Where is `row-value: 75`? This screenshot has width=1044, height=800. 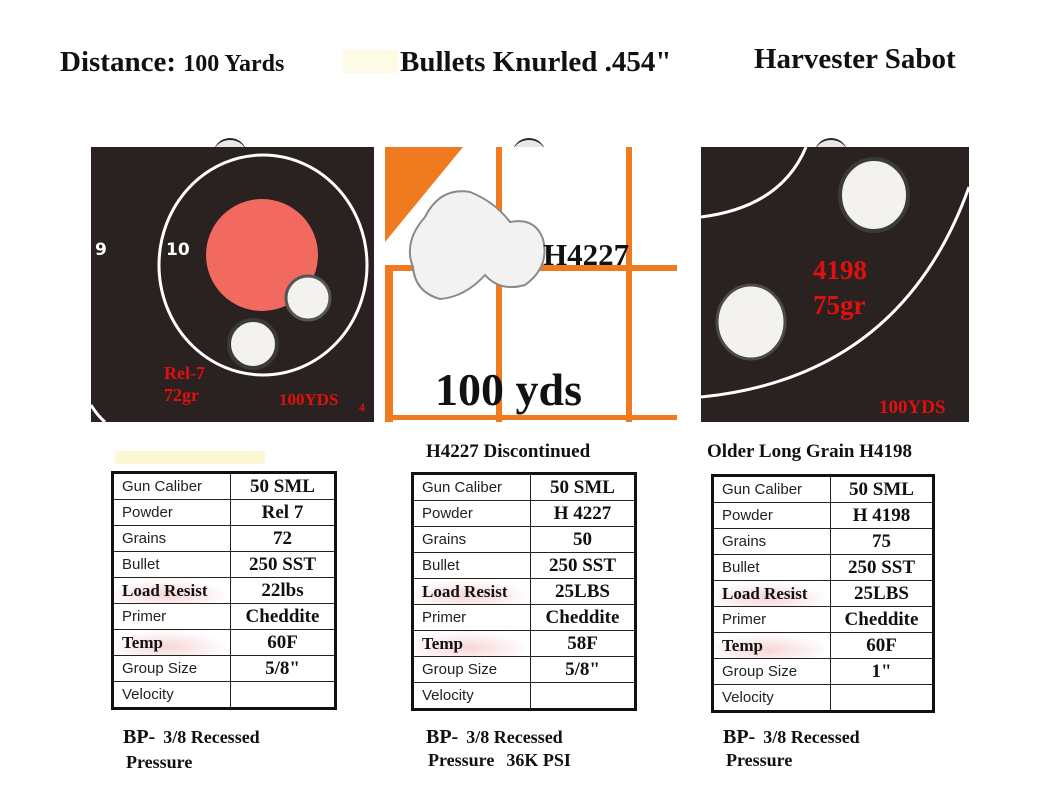 row-value: 75 is located at coordinates (882, 541).